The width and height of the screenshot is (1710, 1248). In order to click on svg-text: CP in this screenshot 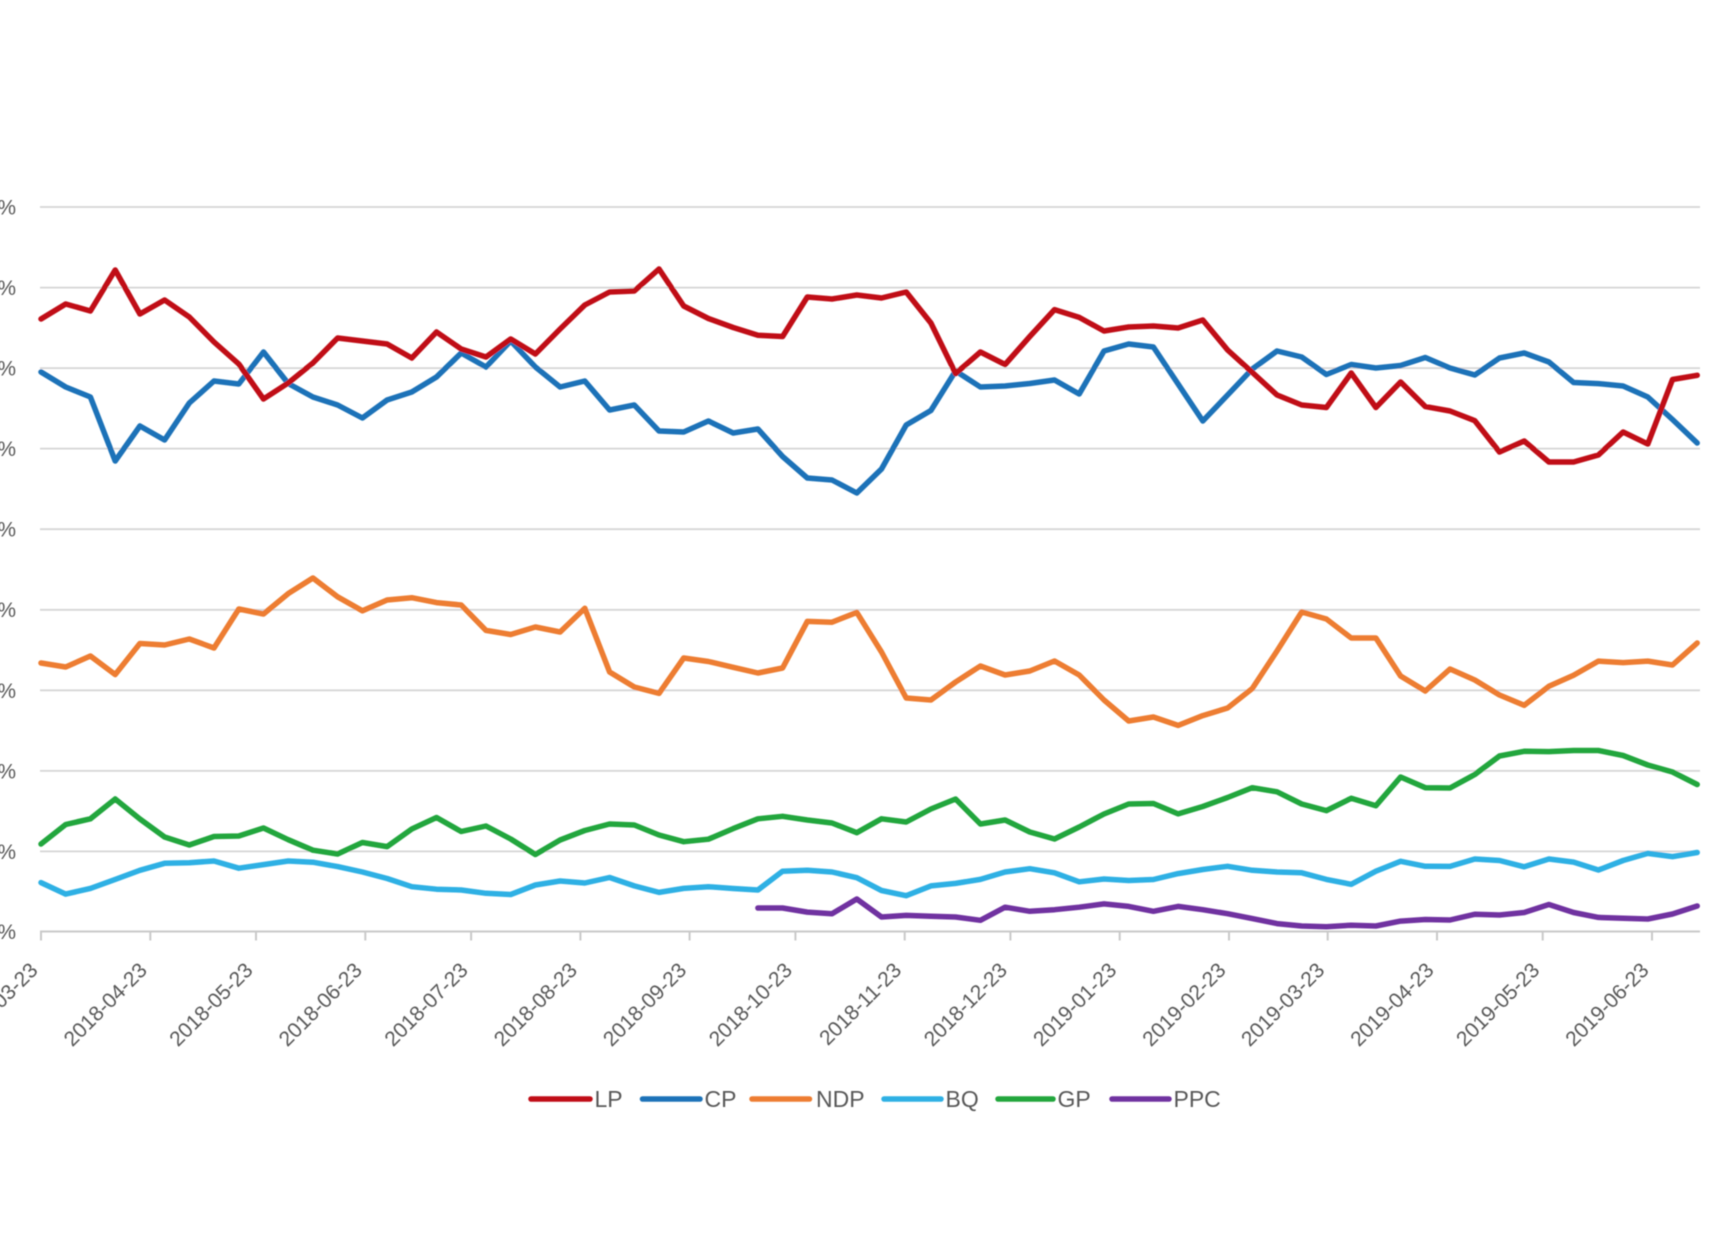, I will do `click(721, 1099)`.